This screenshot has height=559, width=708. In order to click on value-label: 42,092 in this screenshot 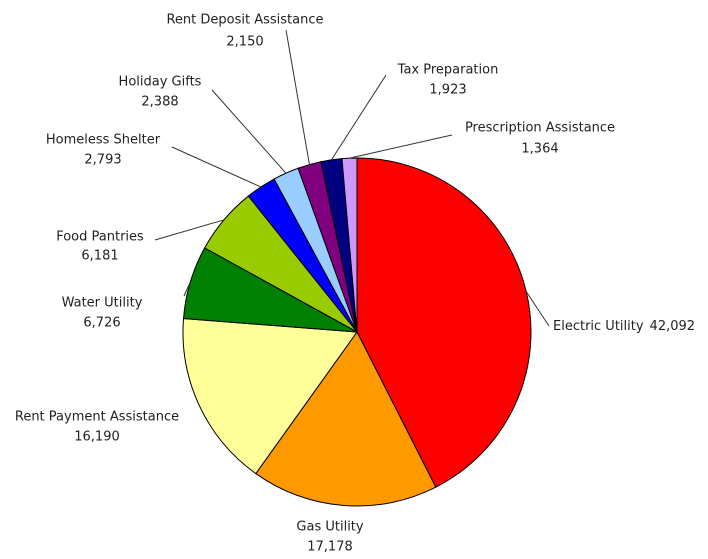, I will do `click(673, 326)`.